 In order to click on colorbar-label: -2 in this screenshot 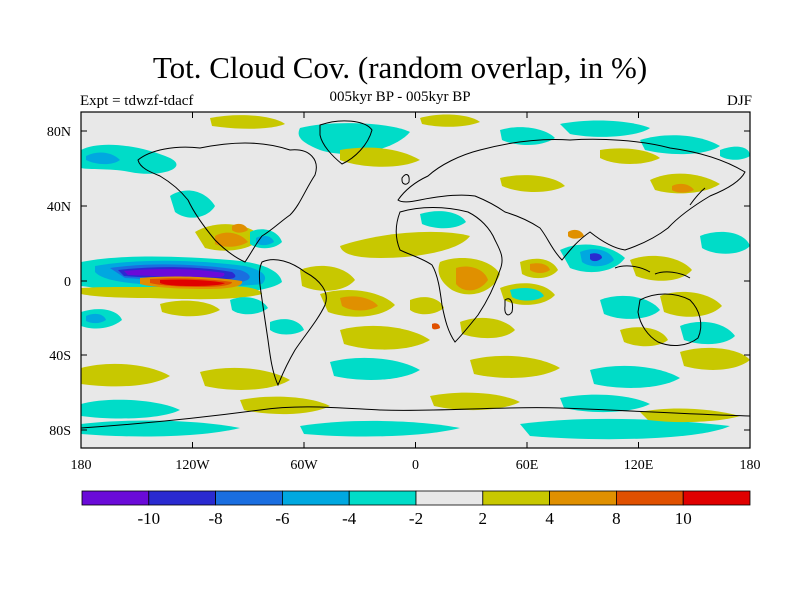, I will do `click(416, 518)`.